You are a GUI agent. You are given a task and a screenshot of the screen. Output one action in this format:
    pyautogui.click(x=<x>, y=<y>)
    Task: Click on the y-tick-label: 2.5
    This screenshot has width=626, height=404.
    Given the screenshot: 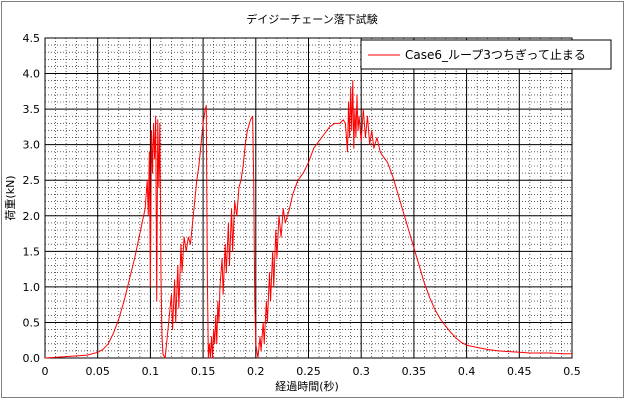 What is the action you would take?
    pyautogui.click(x=32, y=180)
    